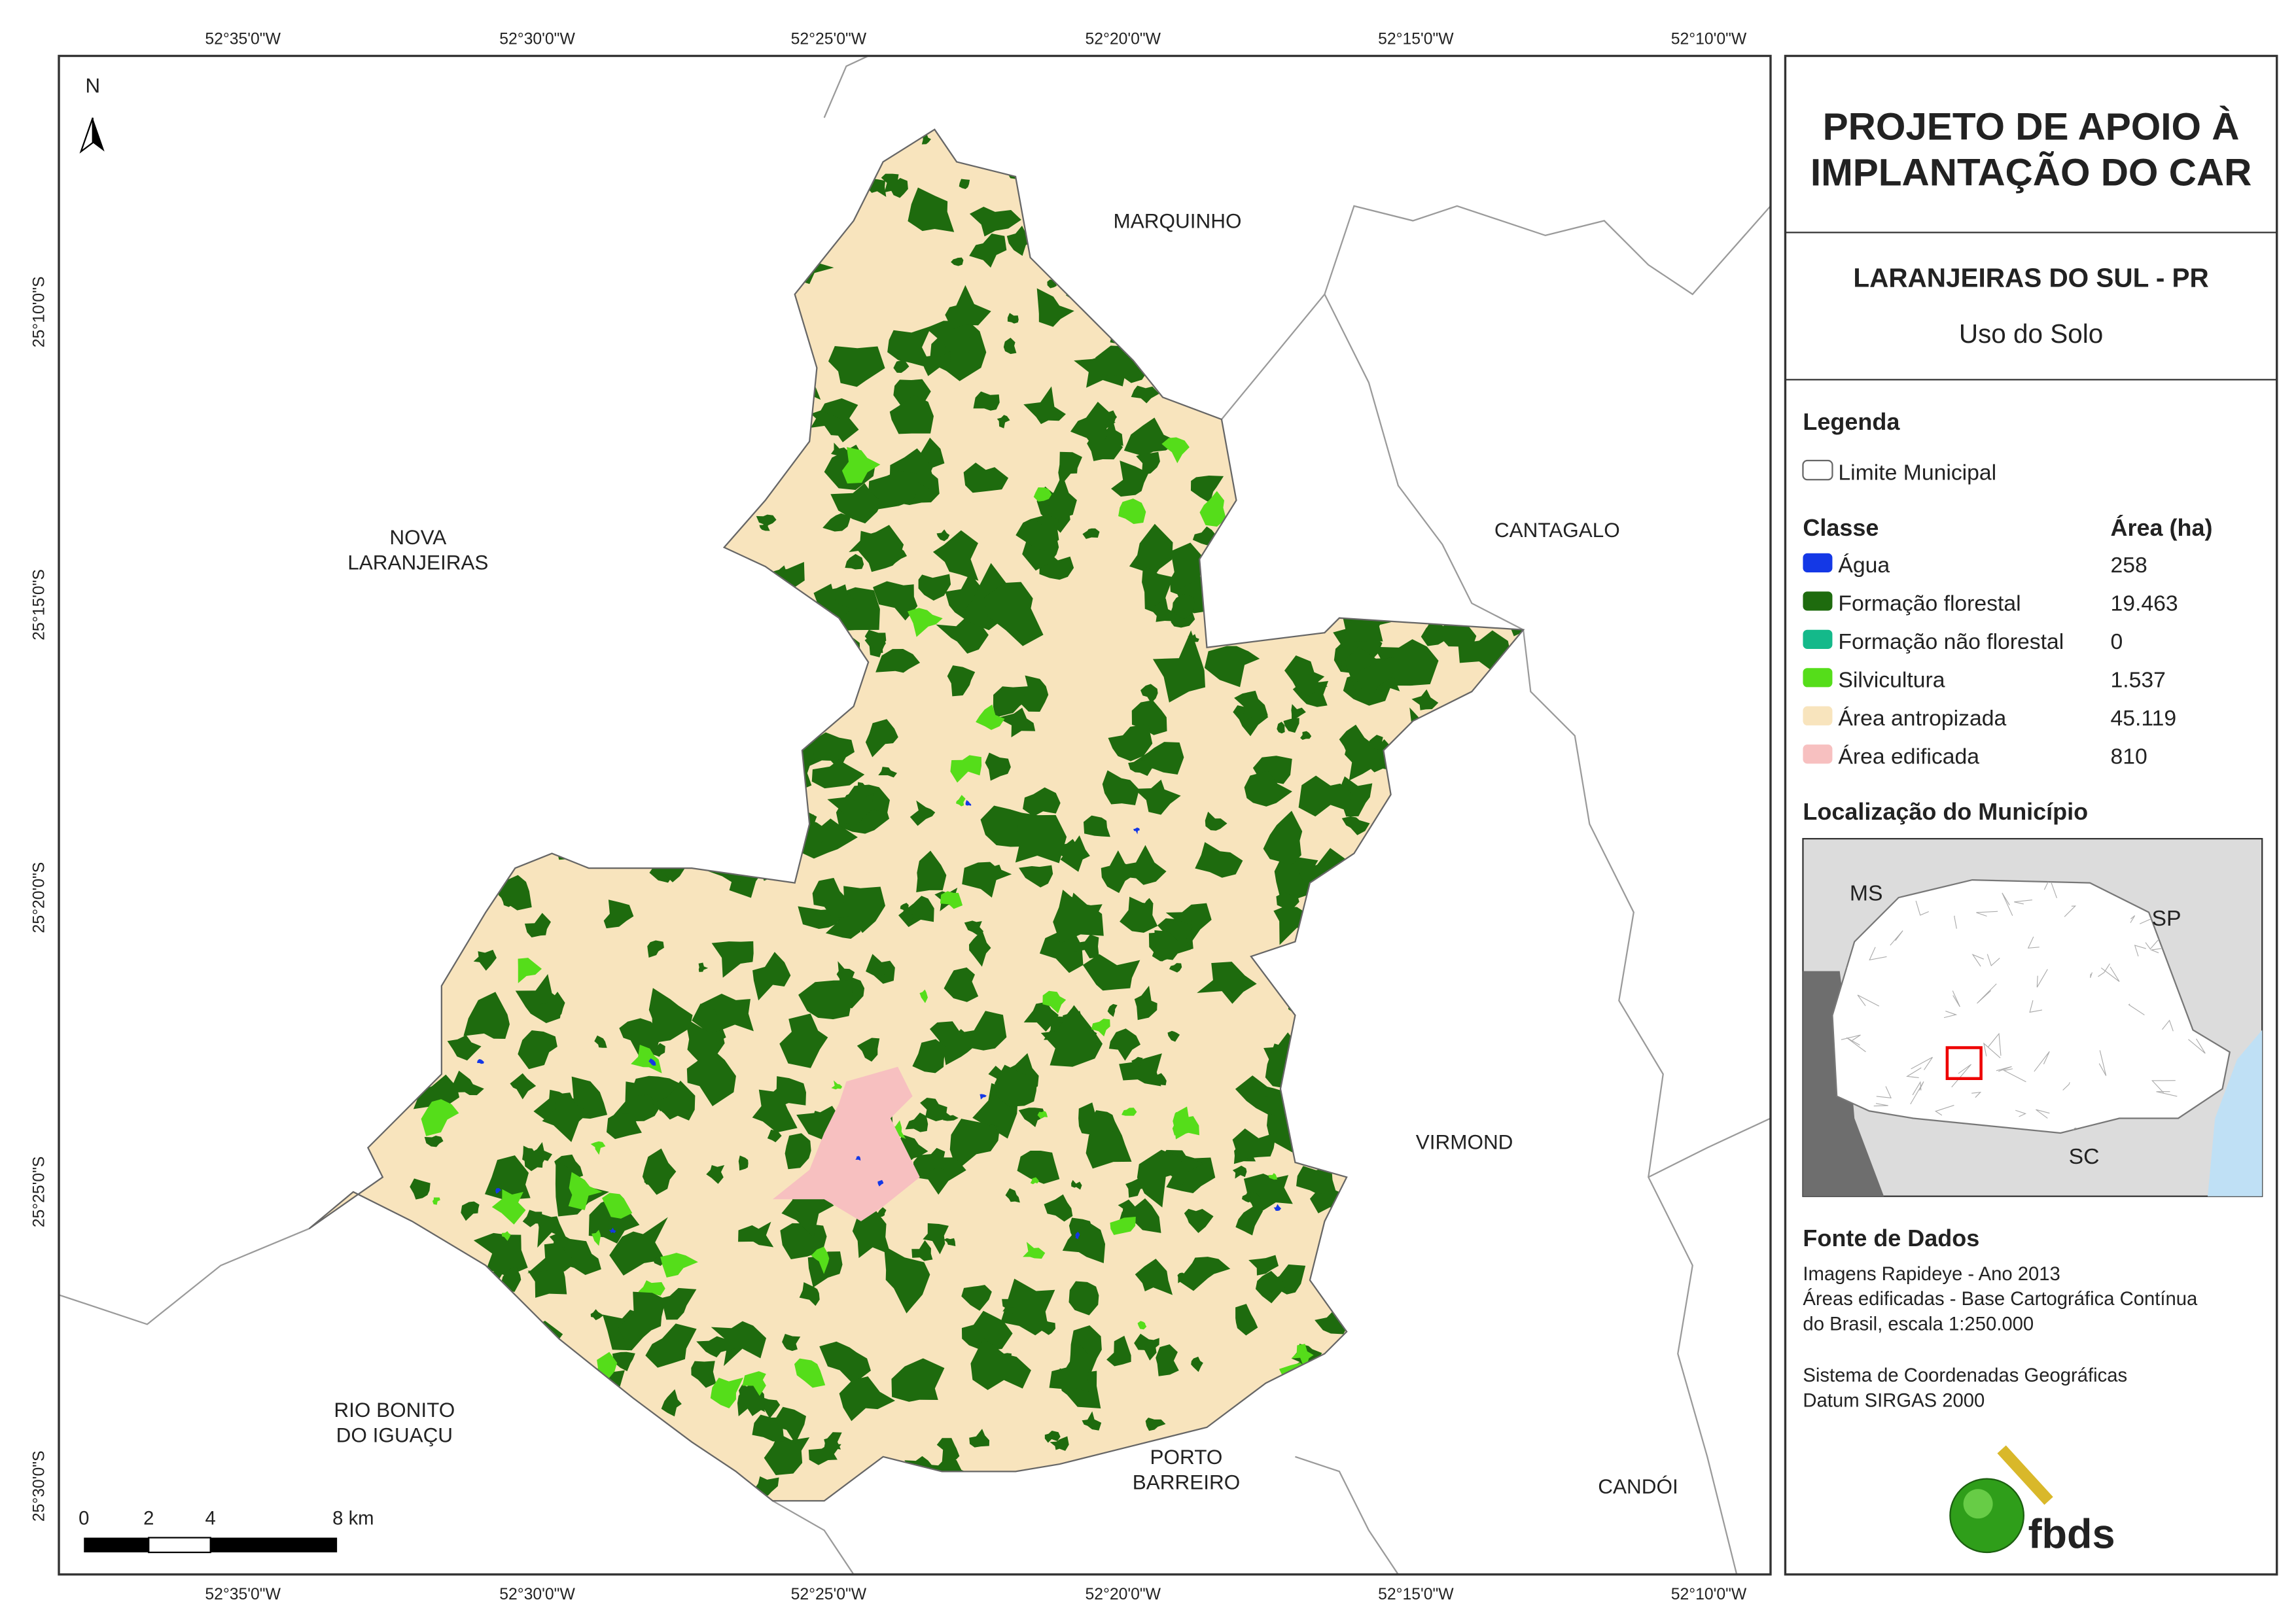  Describe the element at coordinates (243, 1595) in the screenshot. I see `longitude-label: 52°35'0"W` at that location.